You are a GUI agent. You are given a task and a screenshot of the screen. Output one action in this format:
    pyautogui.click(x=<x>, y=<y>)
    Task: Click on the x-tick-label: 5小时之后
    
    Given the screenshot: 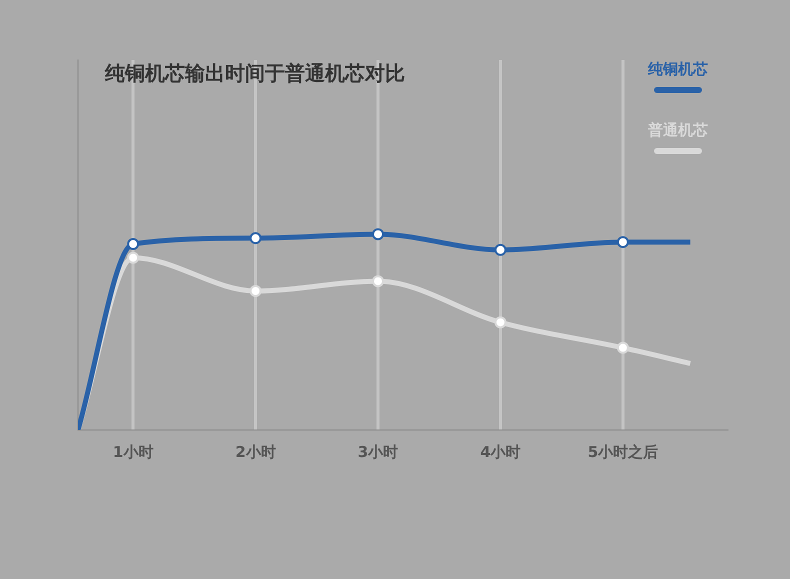 What is the action you would take?
    pyautogui.click(x=623, y=451)
    